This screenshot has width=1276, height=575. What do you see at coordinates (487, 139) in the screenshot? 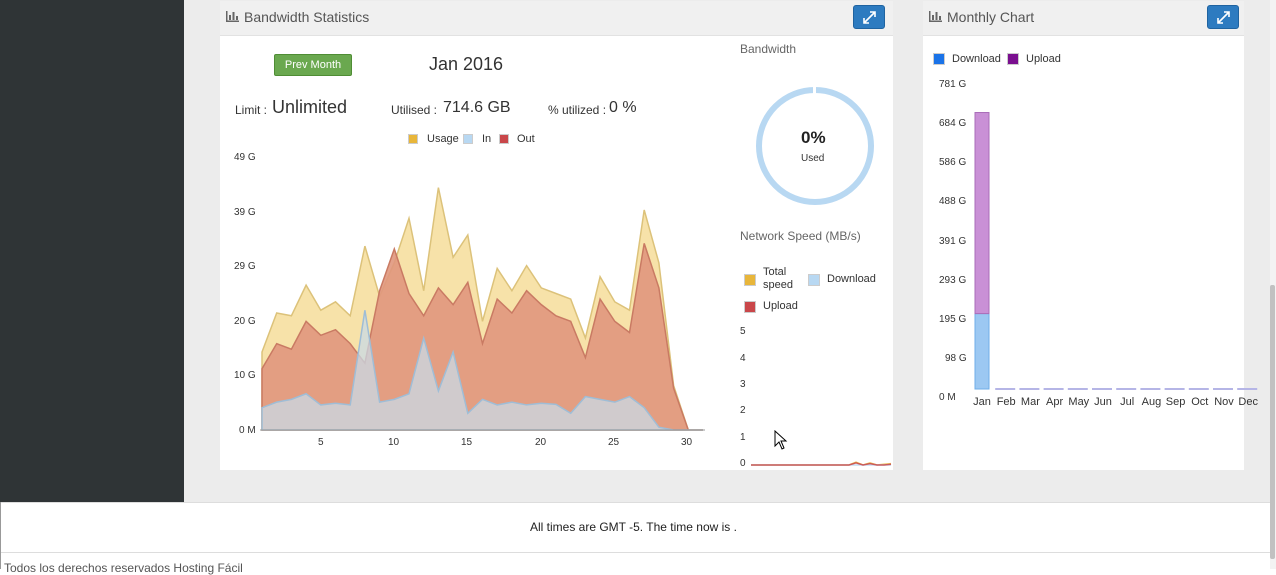
I see `legend-in-label: In` at bounding box center [487, 139].